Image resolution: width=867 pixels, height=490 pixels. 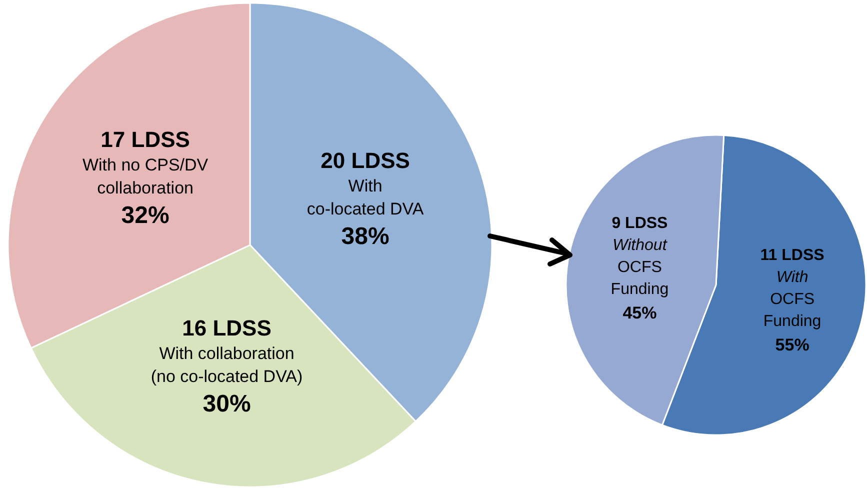 I want to click on slice-label: 9 LDSS Without OCFS Funding, so click(x=639, y=256).